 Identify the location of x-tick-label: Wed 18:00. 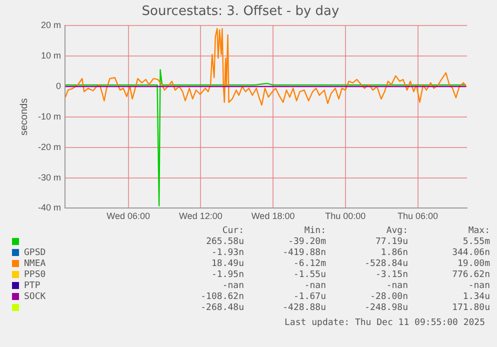
(273, 216).